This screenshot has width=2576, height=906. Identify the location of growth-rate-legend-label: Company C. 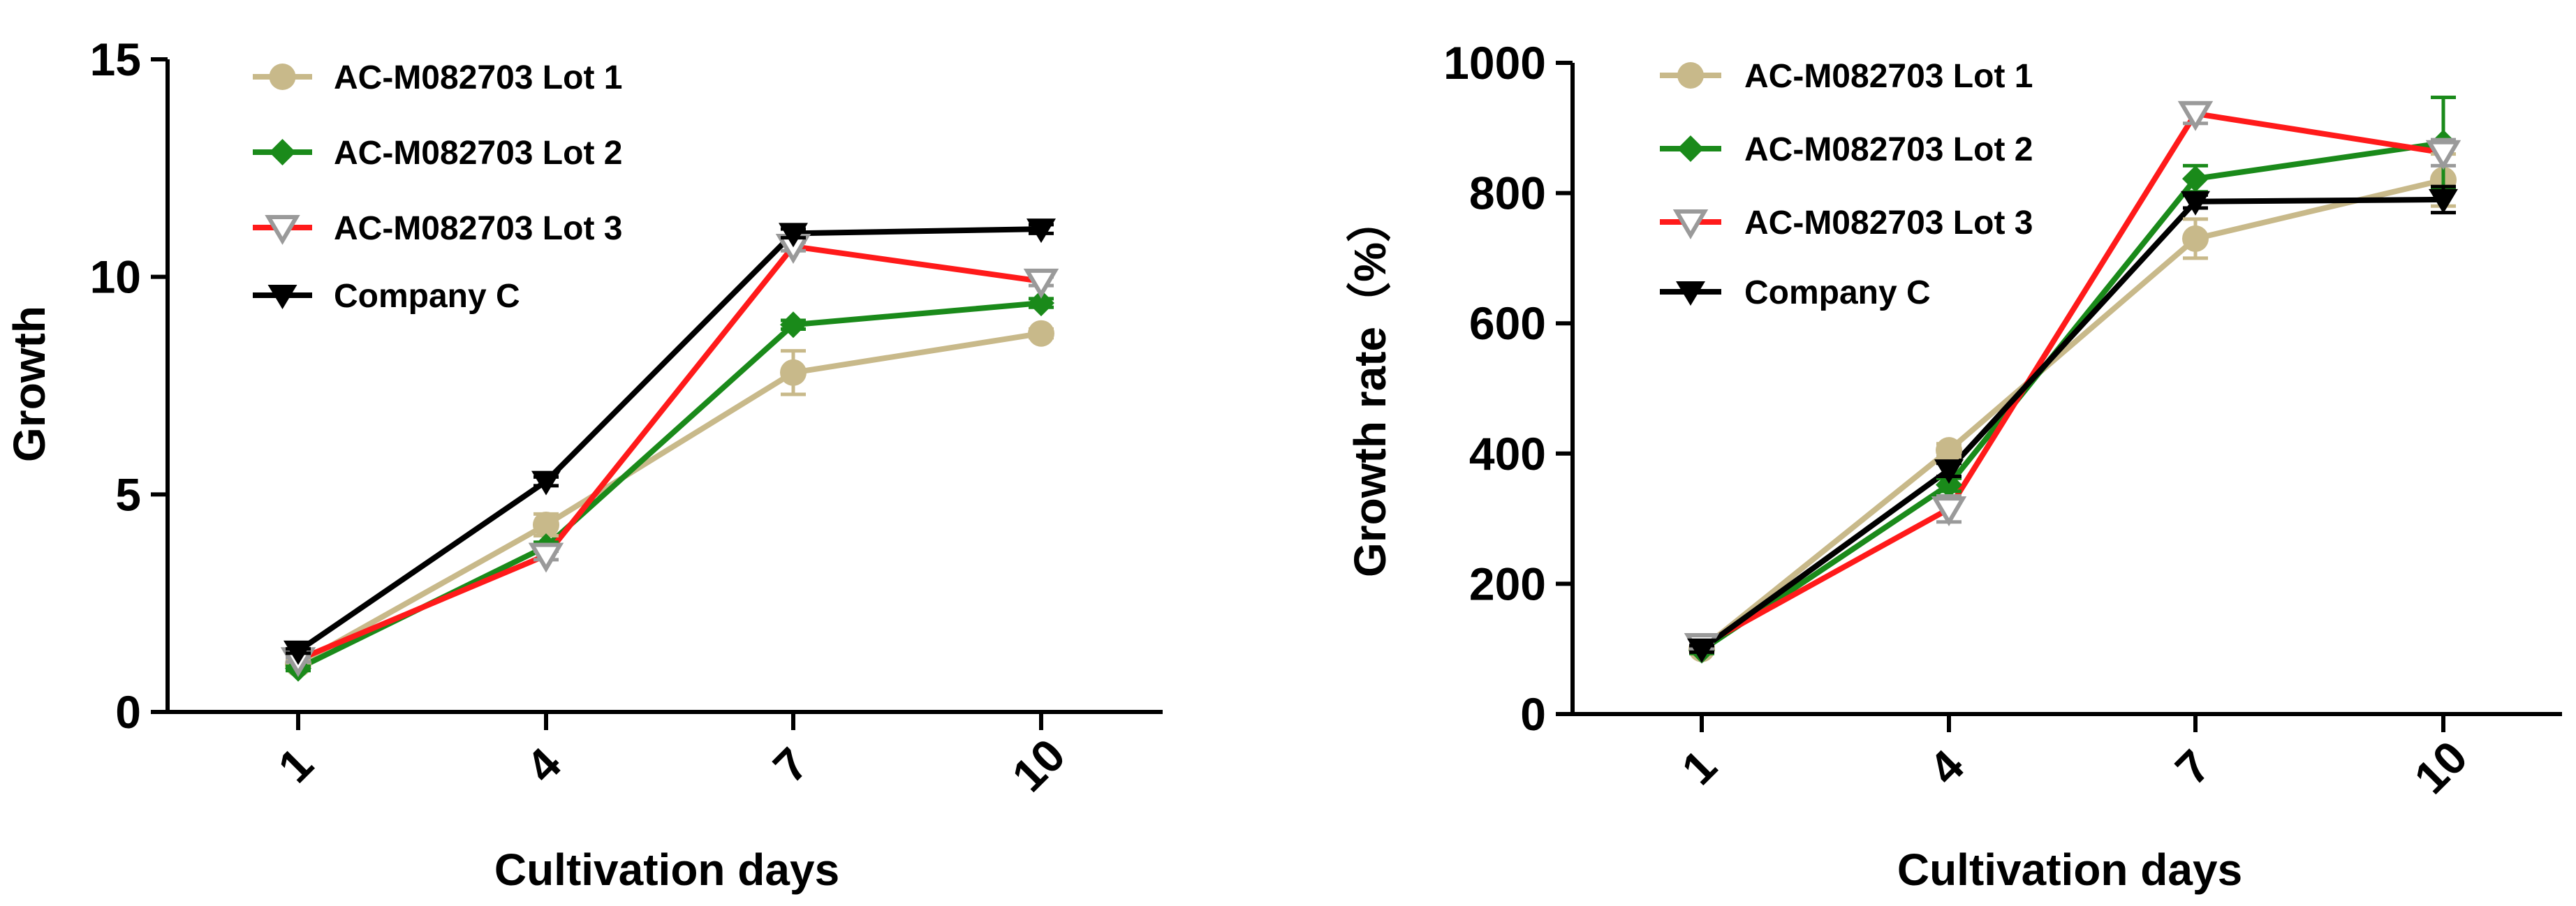
(1837, 292).